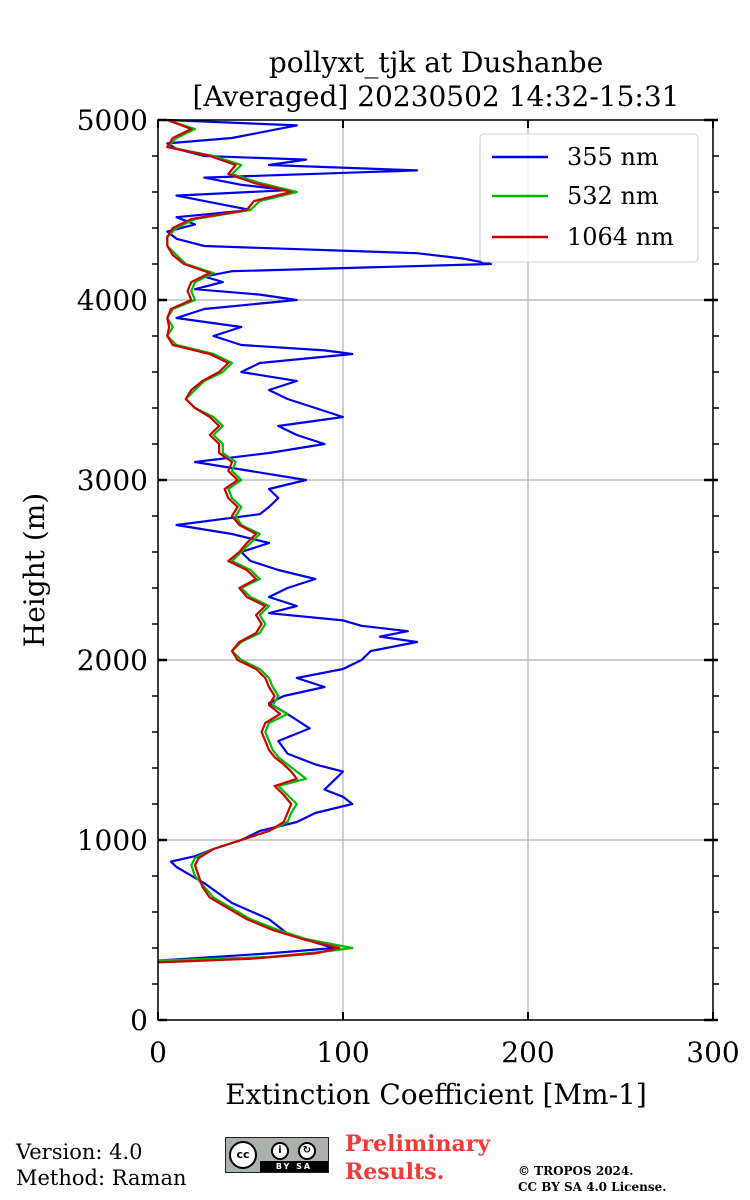 This screenshot has height=1200, width=750. Describe the element at coordinates (79, 1152) in the screenshot. I see `version-text: Version: 4.0` at that location.